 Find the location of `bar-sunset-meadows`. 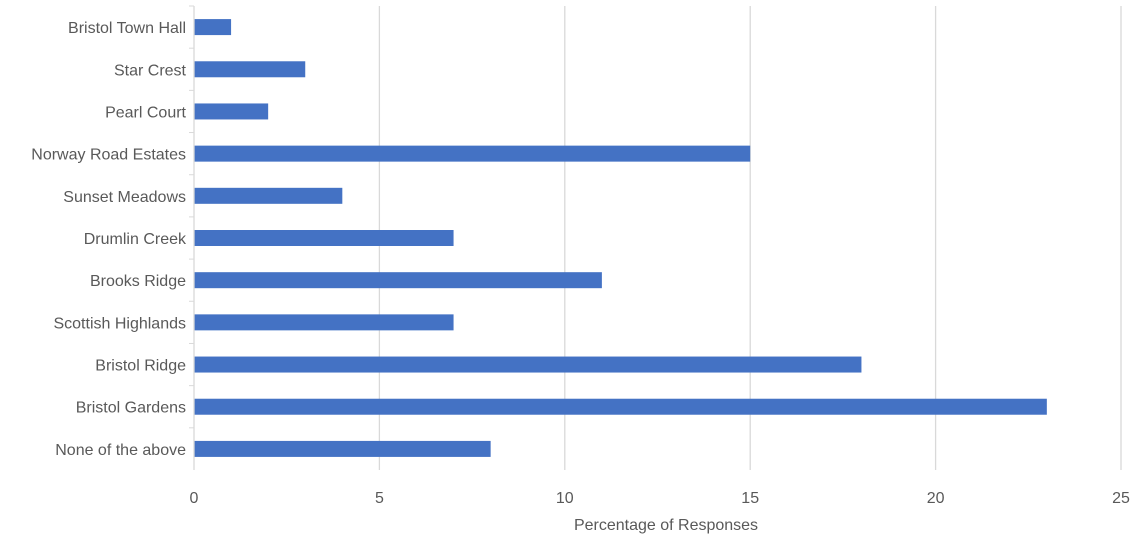

bar-sunset-meadows is located at coordinates (268, 195).